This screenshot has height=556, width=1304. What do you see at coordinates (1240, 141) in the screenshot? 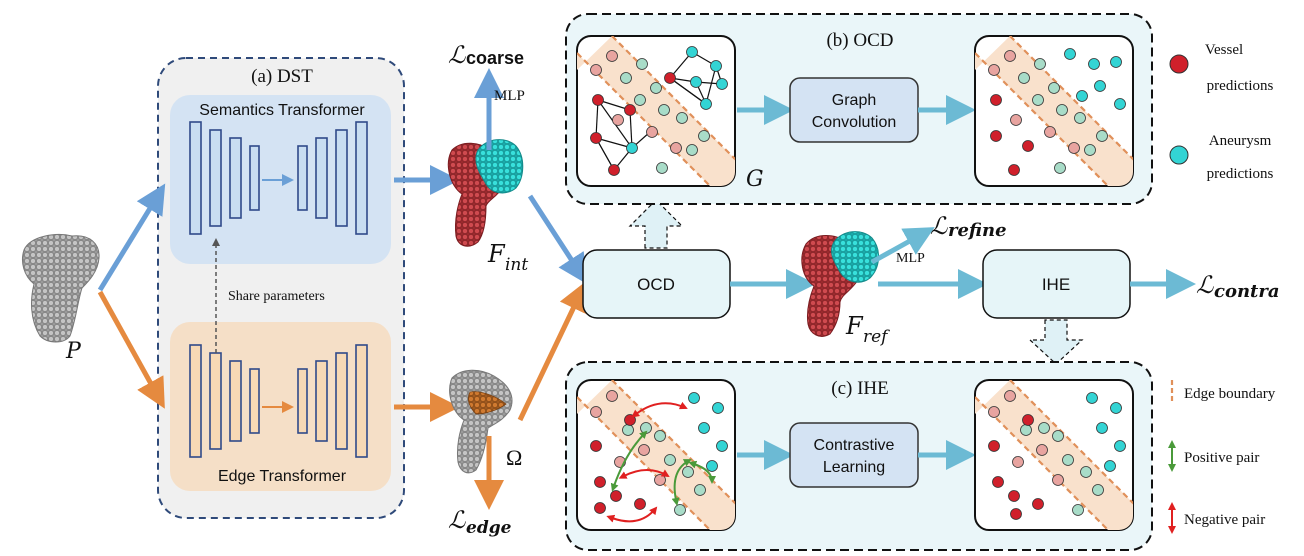
I see `aneurysm-legend-line1: Aneurysm` at bounding box center [1240, 141].